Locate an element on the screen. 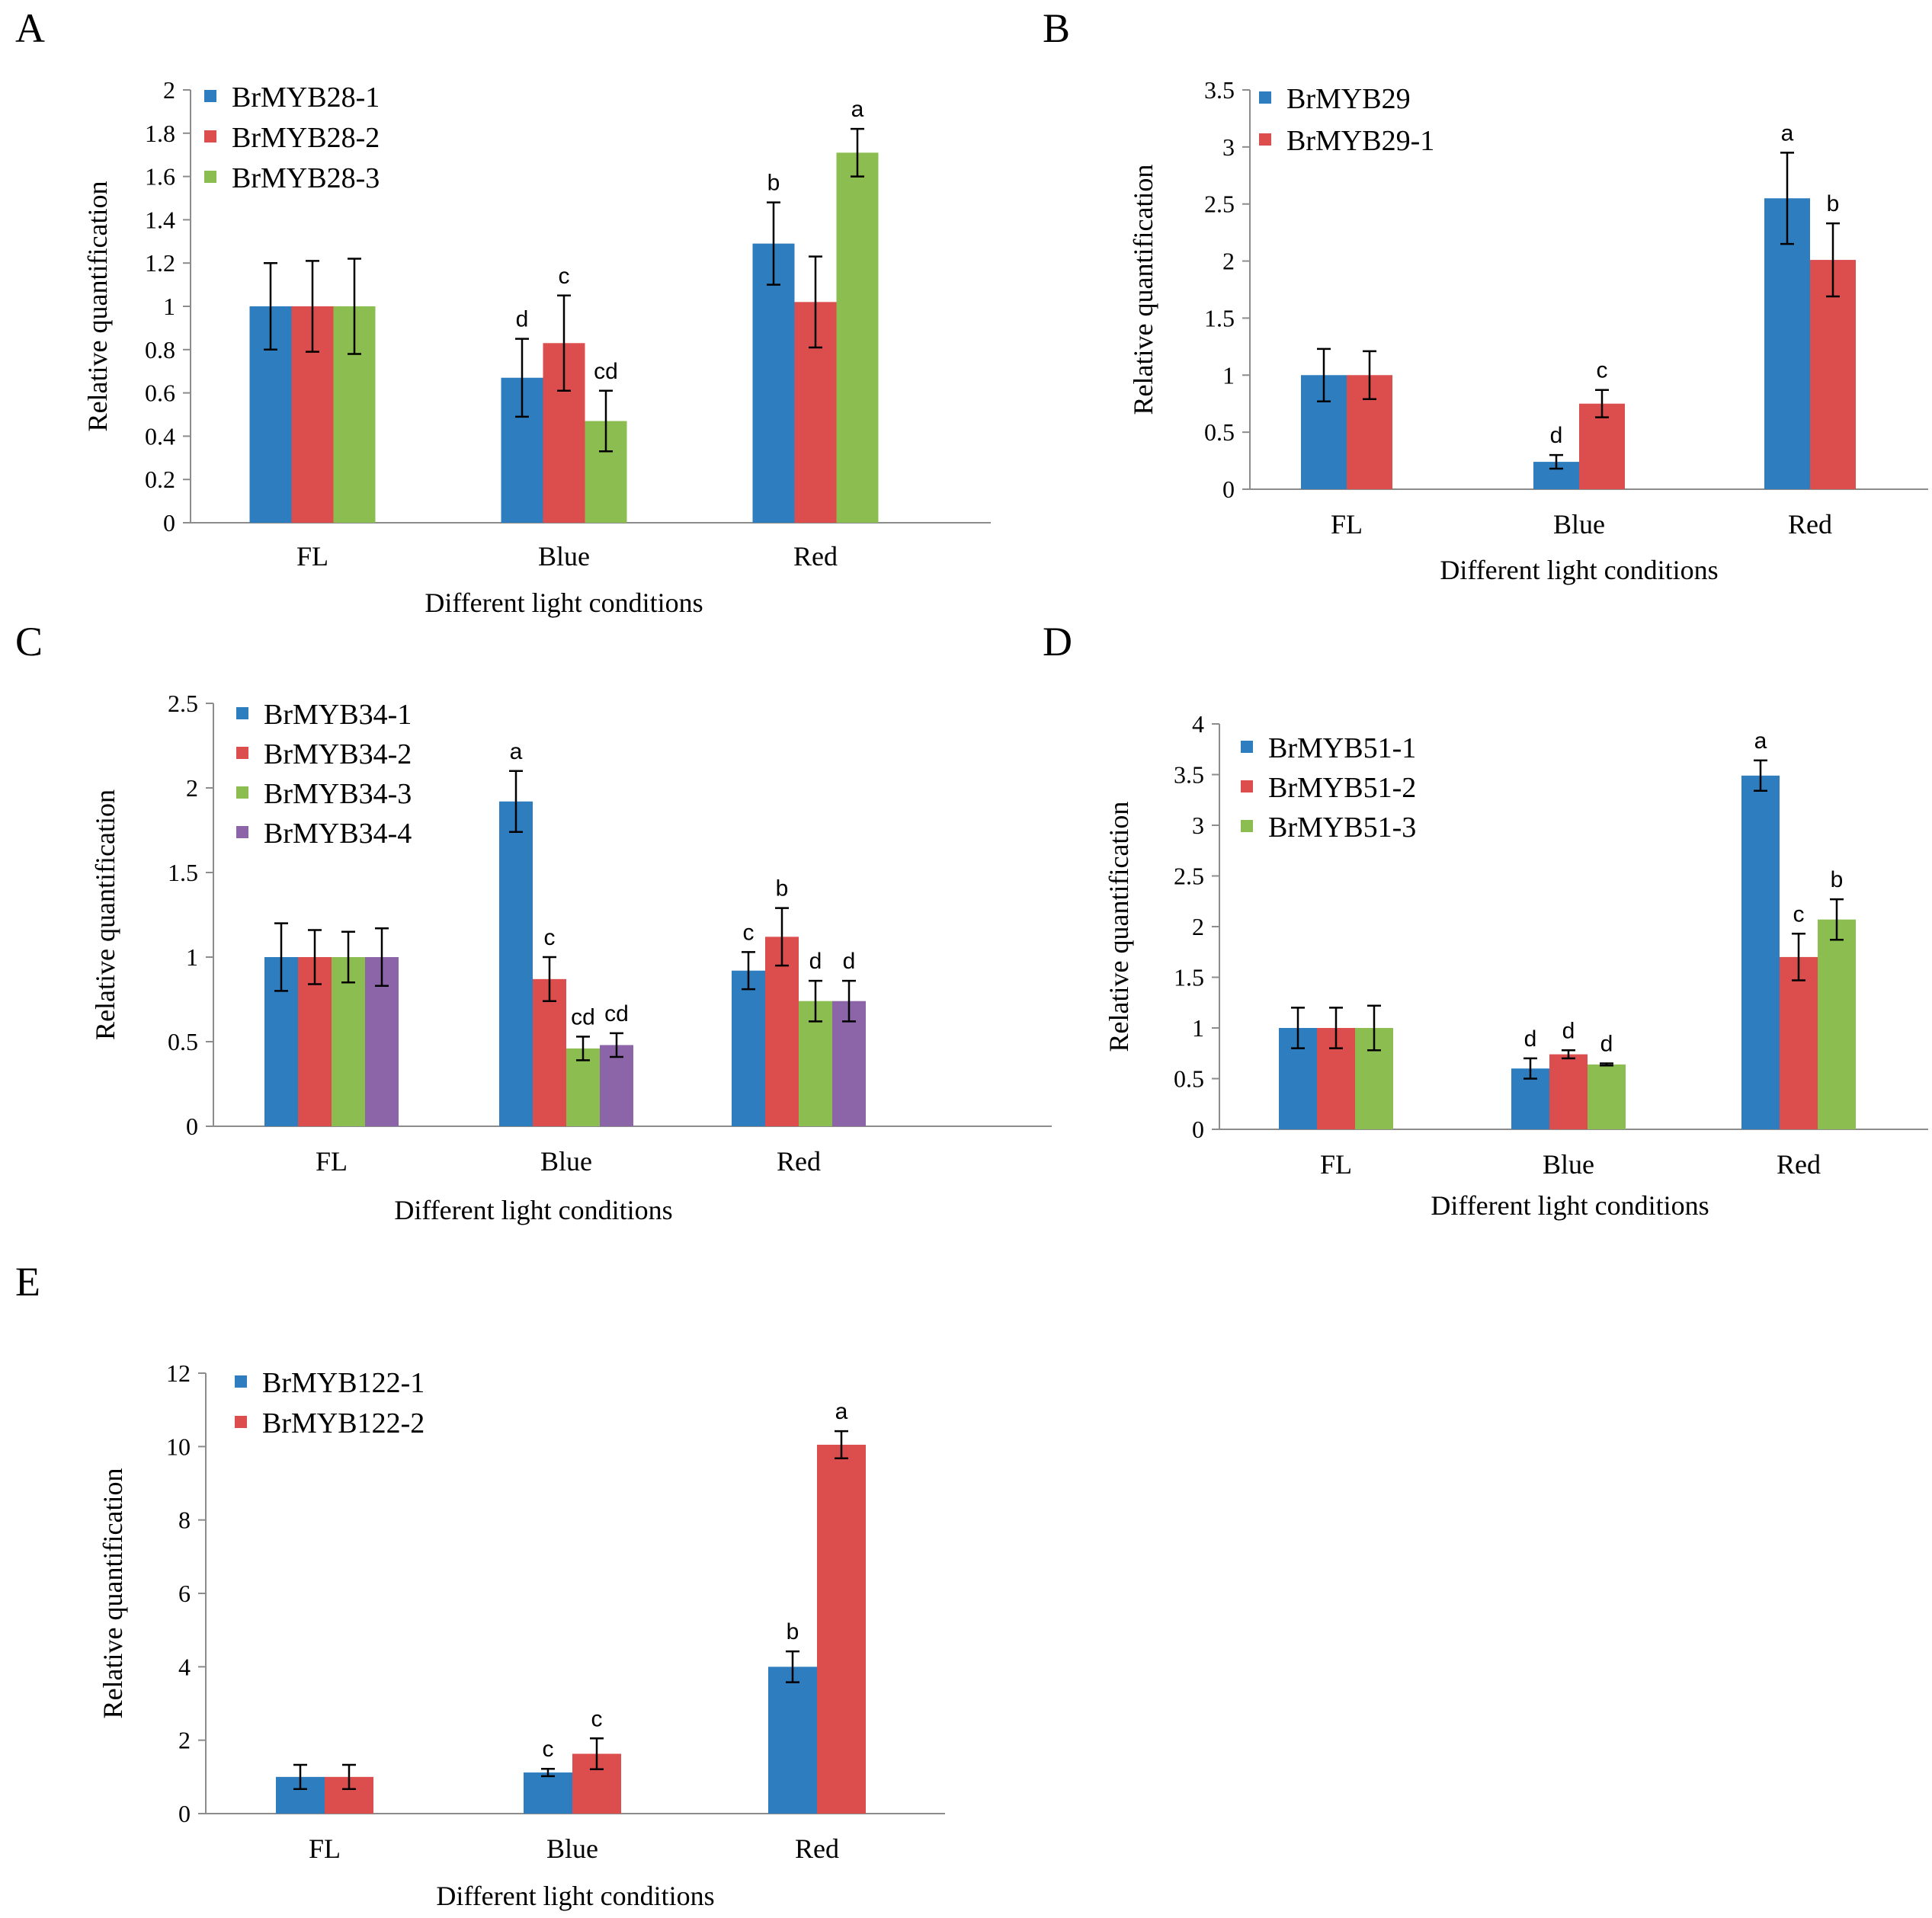 The width and height of the screenshot is (1932, 1918). legend-label: BrMYB28-3 is located at coordinates (306, 178).